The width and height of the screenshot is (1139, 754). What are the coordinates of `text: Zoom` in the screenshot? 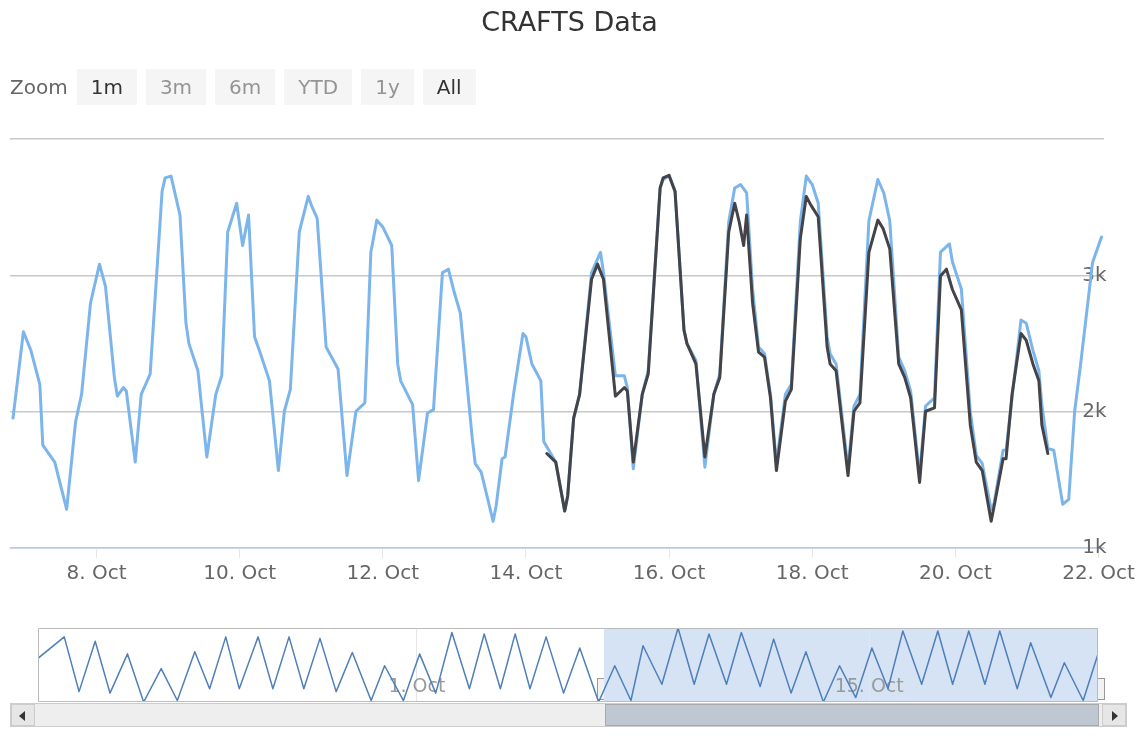 It's located at (39, 87).